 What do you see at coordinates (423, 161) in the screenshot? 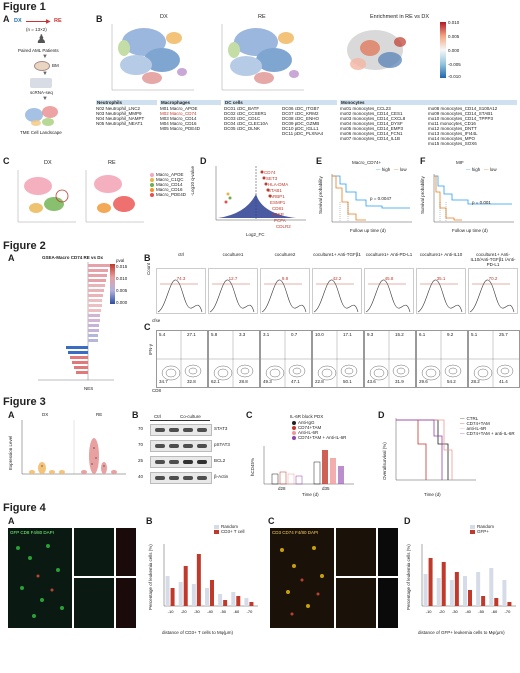
I see `fig1-panel-f-label: F` at bounding box center [423, 161].